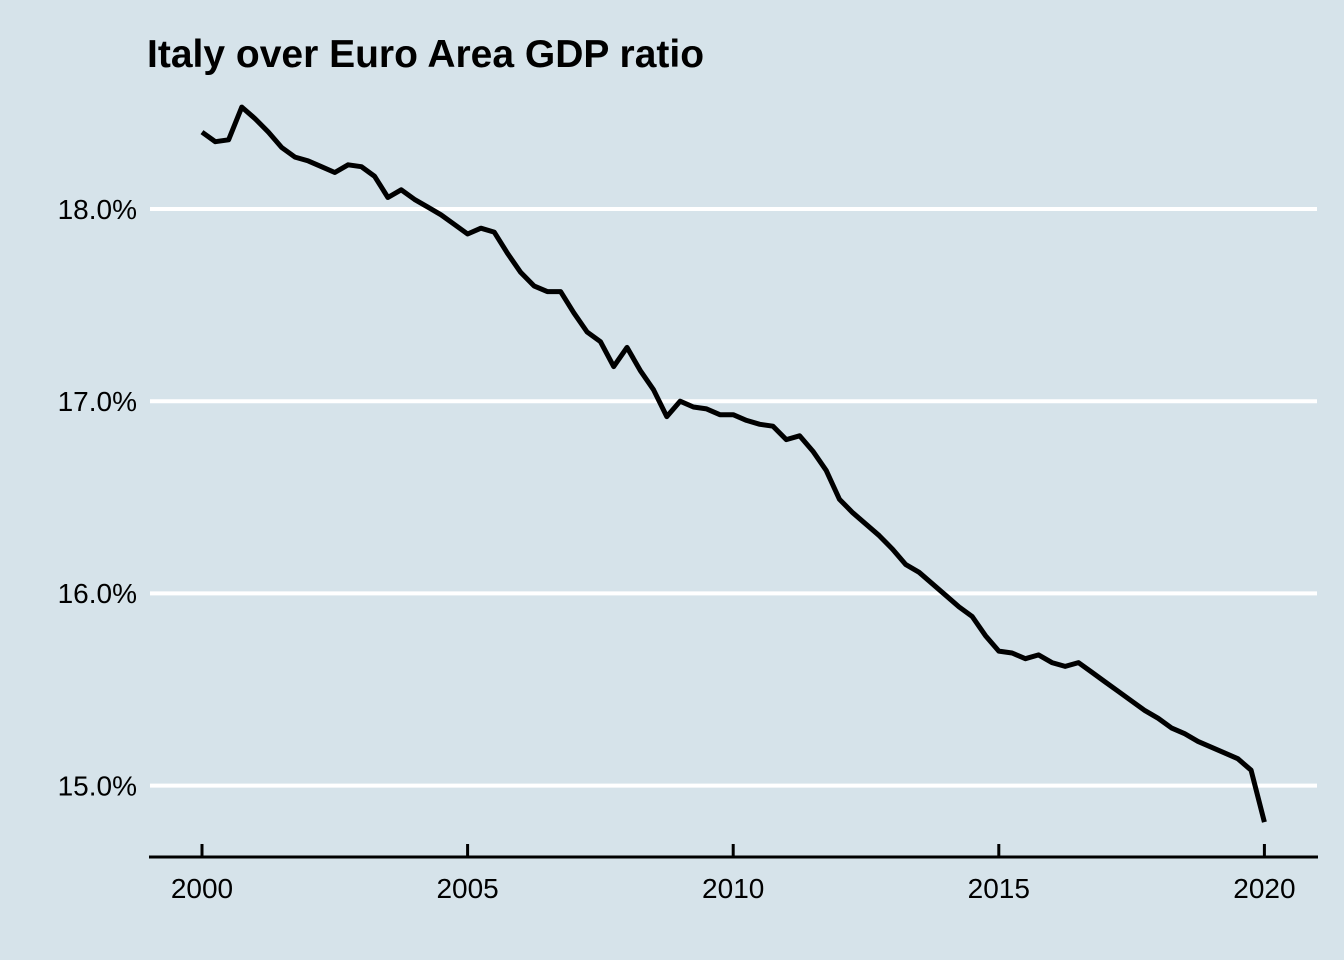 Image resolution: width=1344 pixels, height=960 pixels. What do you see at coordinates (202, 888) in the screenshot?
I see `x-axis-tick-label: 2000` at bounding box center [202, 888].